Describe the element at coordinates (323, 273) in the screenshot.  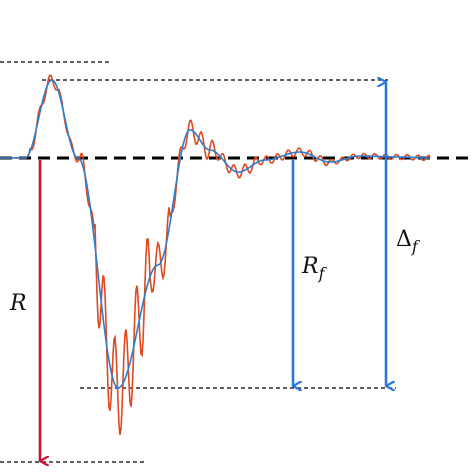
I see `R-f-label-sub: f` at that location.